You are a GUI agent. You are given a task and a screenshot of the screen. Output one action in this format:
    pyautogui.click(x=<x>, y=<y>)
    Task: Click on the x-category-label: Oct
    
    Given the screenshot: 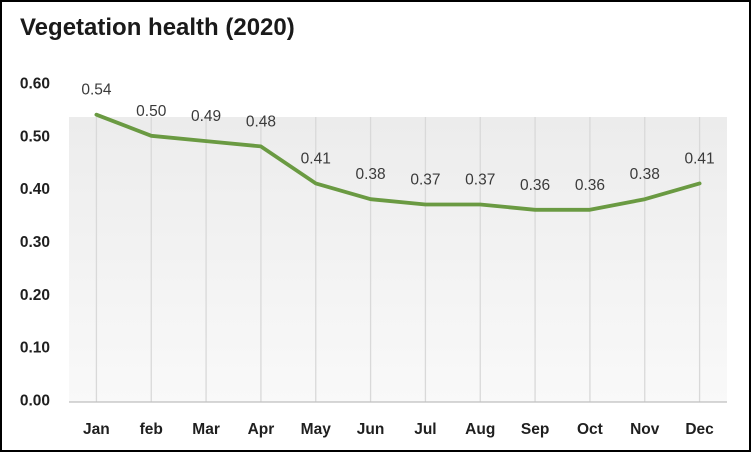 What is the action you would take?
    pyautogui.click(x=590, y=429)
    